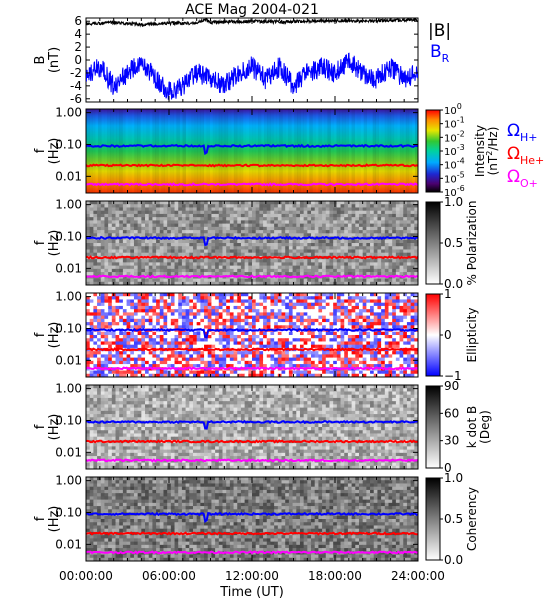 The image size is (550, 600). Describe the element at coordinates (54, 151) in the screenshot. I see `f-yunit: (Hz)` at that location.